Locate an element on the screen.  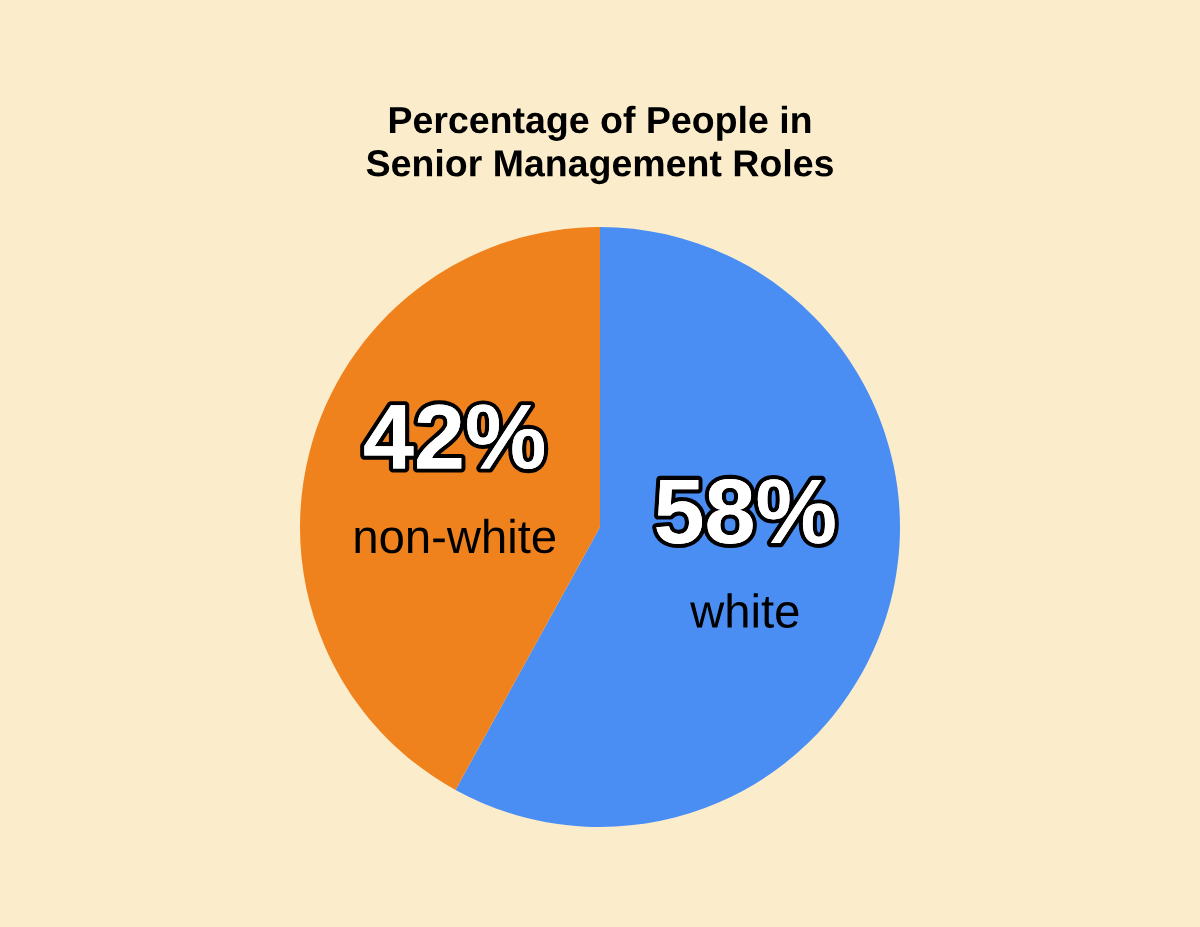
slice-label: non-white is located at coordinates (455, 536).